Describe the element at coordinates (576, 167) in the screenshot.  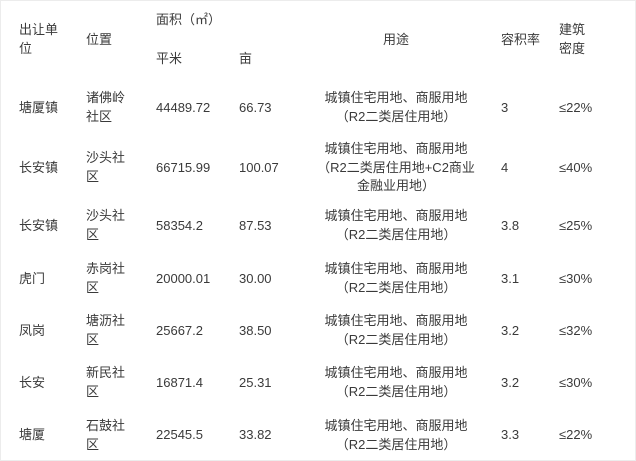
I see `cell-building-density: ≤40%` at that location.